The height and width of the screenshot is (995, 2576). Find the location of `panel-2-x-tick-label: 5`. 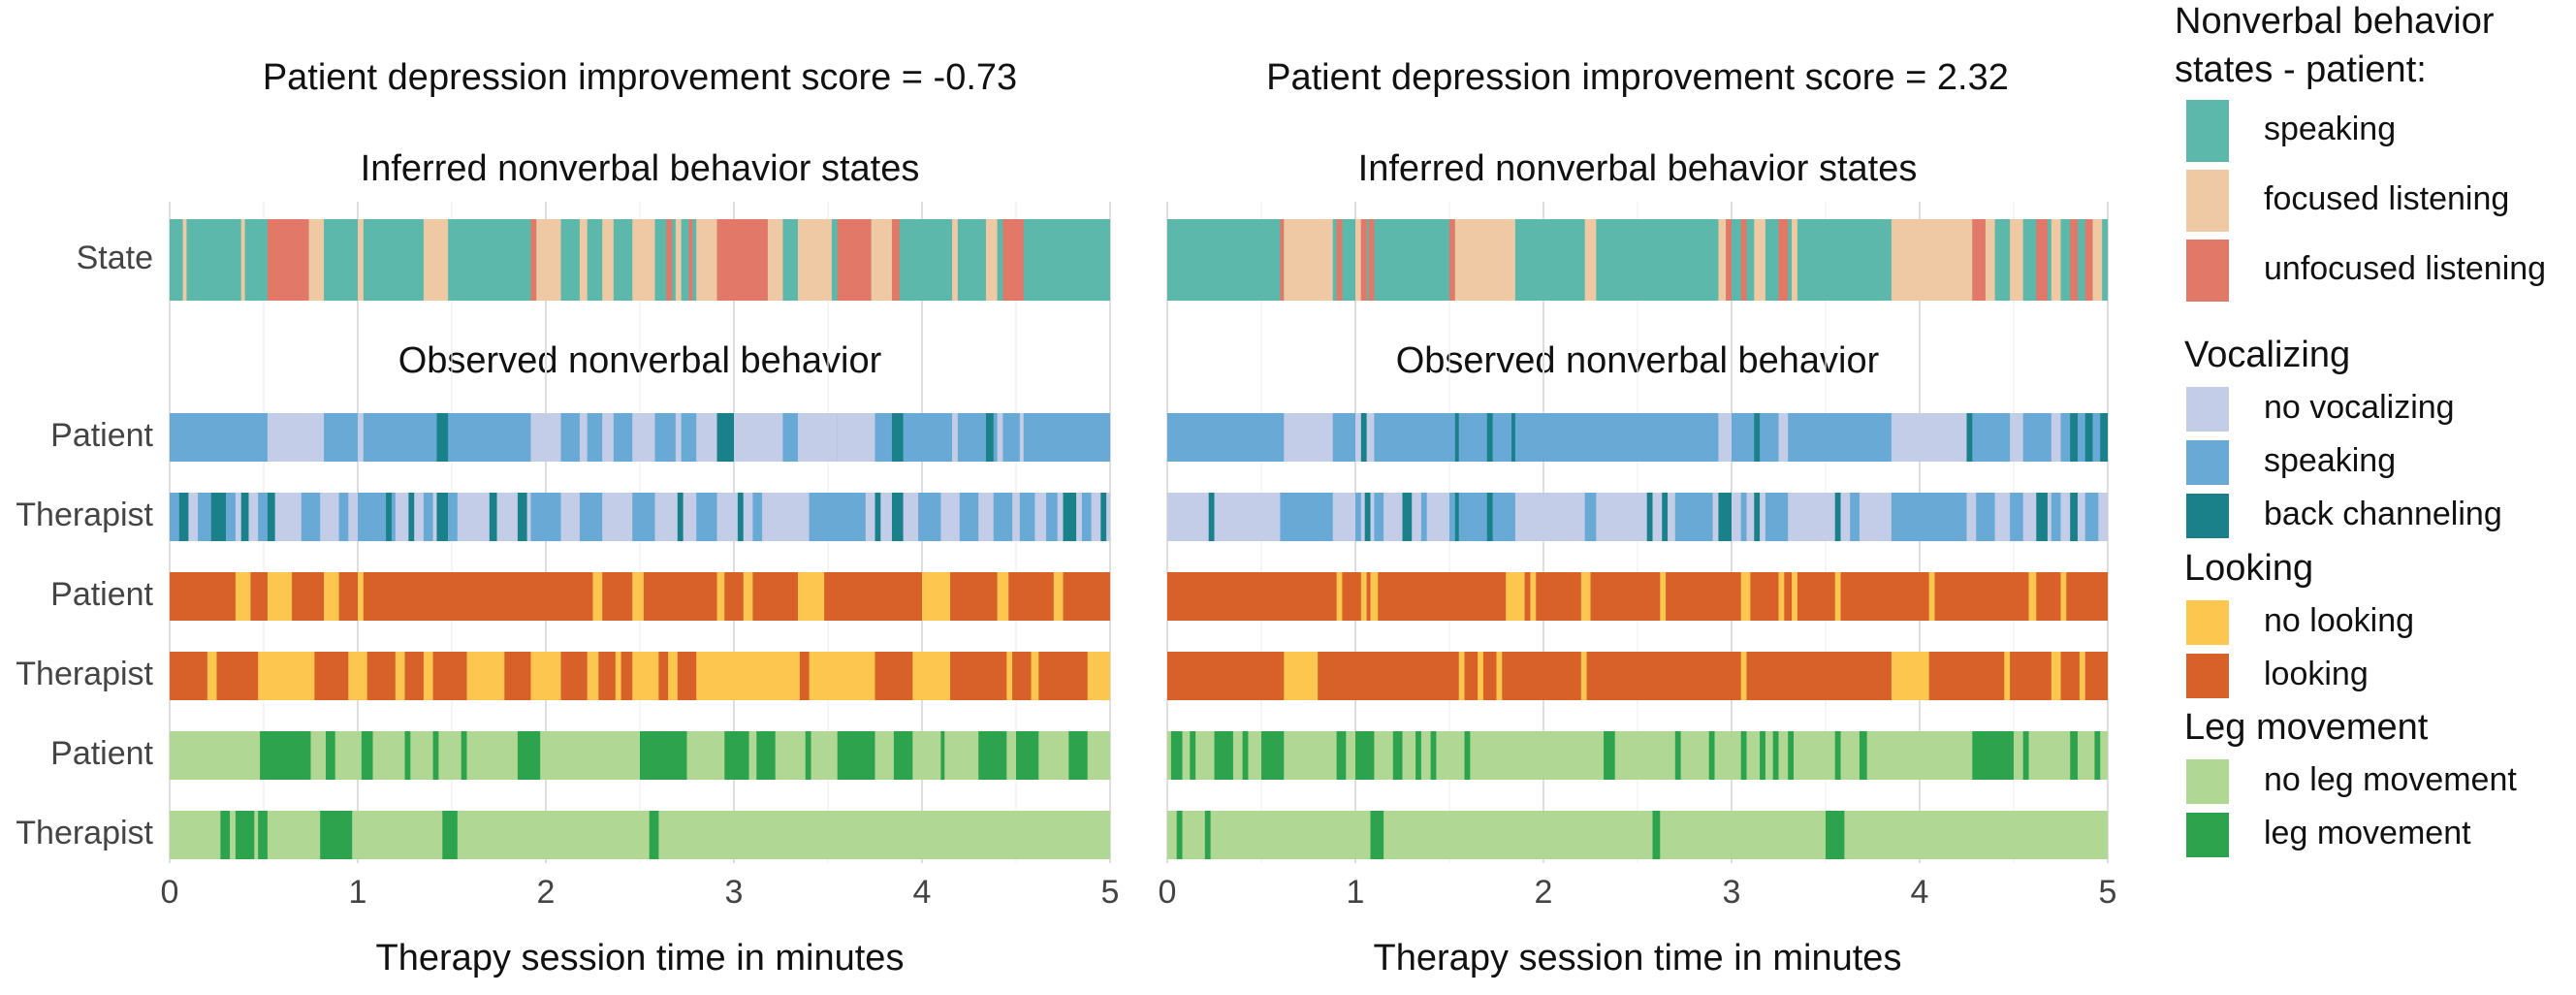

panel-2-x-tick-label: 5 is located at coordinates (2108, 892).